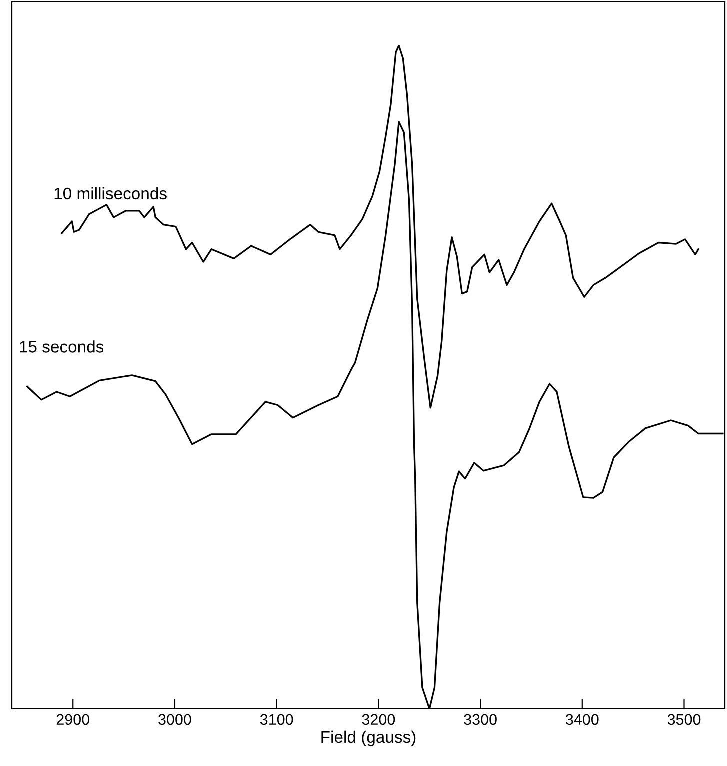  What do you see at coordinates (379, 720) in the screenshot?
I see `x-tick-label: 3200` at bounding box center [379, 720].